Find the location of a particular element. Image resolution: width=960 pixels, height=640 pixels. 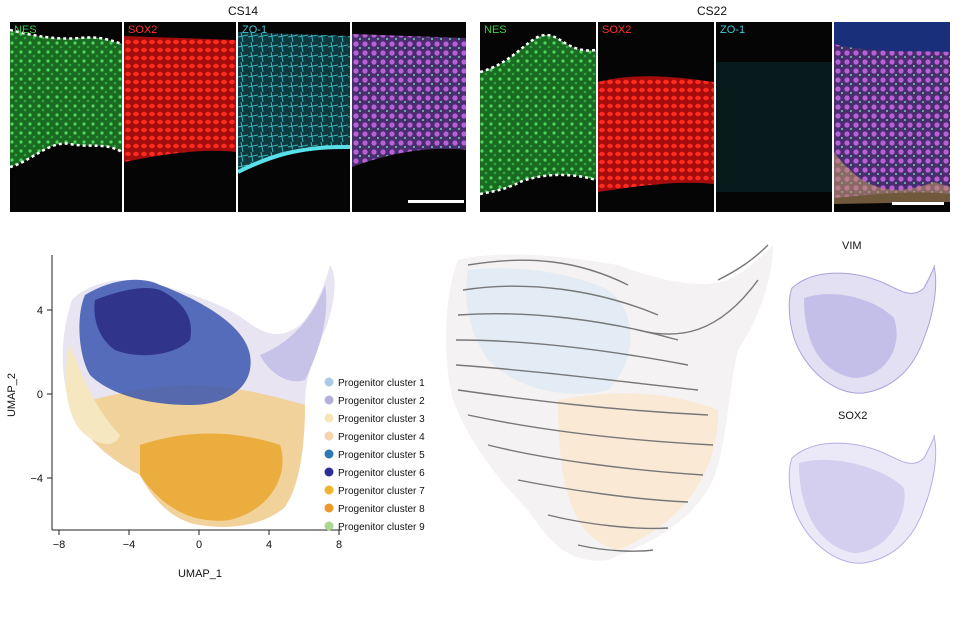

y-tick-label: 4 is located at coordinates (40, 311).